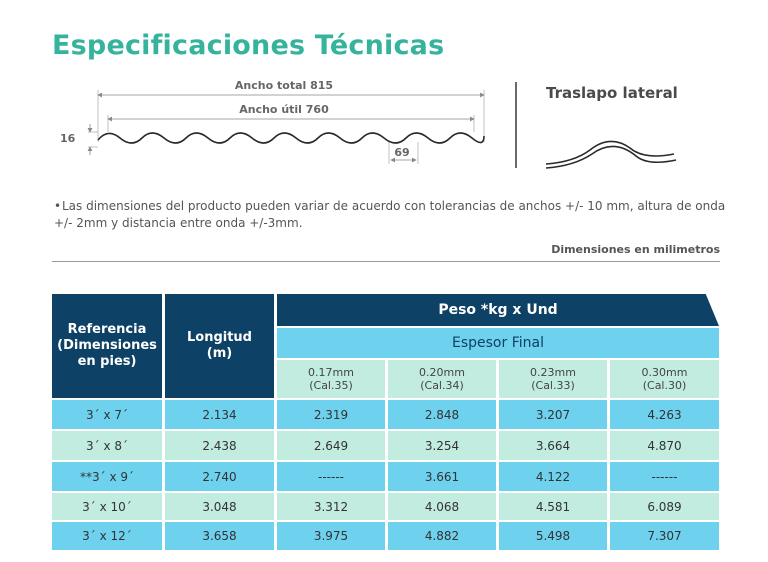 This screenshot has height=562, width=768. Describe the element at coordinates (219, 414) in the screenshot. I see `table-row-1-length: 2.134` at that location.